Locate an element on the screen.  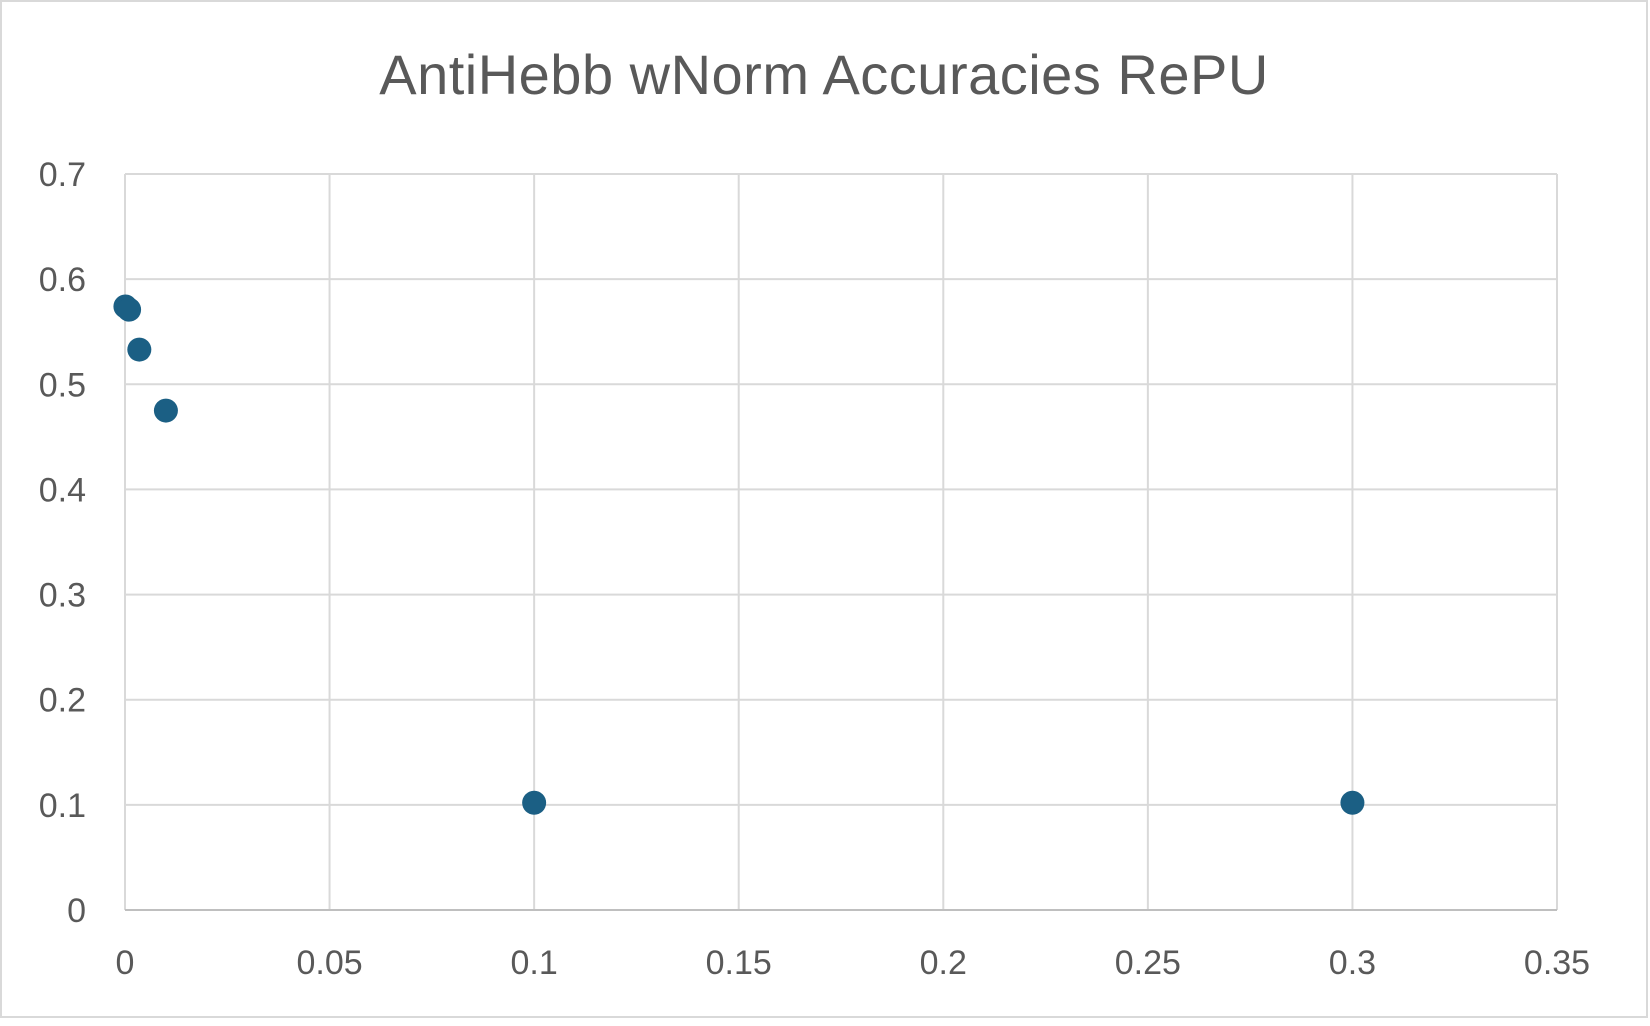
y-tick-label: 0.6 is located at coordinates (62, 280).